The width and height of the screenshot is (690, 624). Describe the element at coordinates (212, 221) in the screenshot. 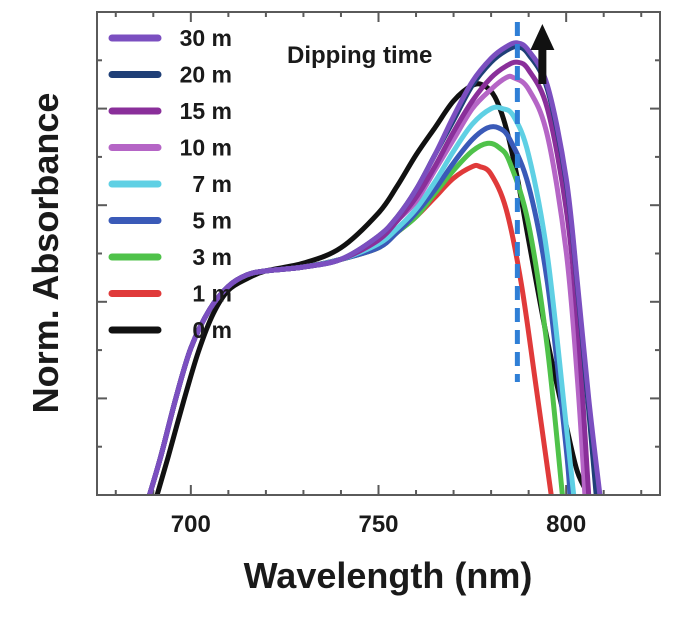

I see `legend-label-5m: 5 m` at that location.